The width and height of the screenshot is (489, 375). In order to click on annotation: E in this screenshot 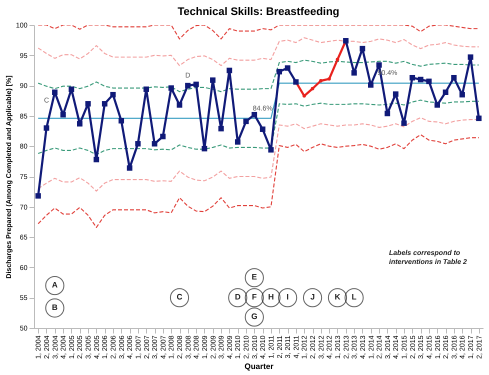, I will do `click(255, 277)`.